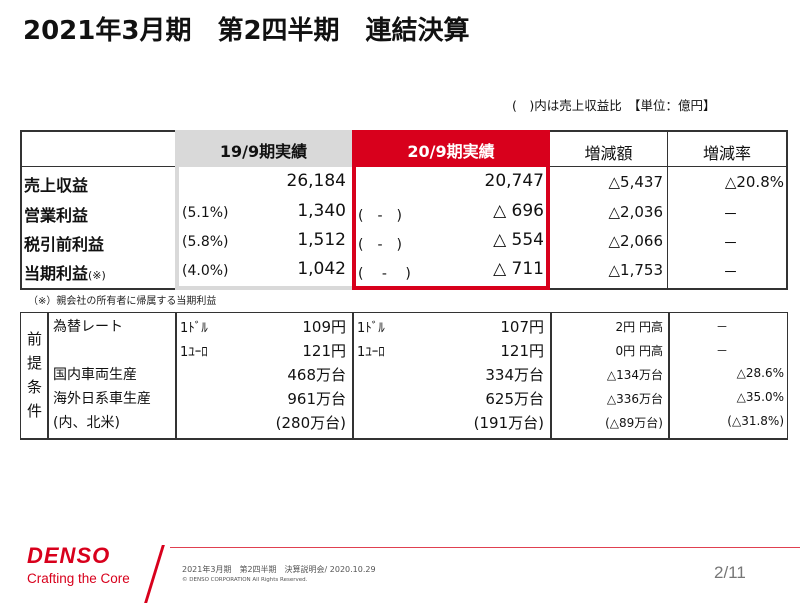 This screenshot has height=603, width=800. Describe the element at coordinates (263, 228) in the screenshot. I see `prev-column` at that location.